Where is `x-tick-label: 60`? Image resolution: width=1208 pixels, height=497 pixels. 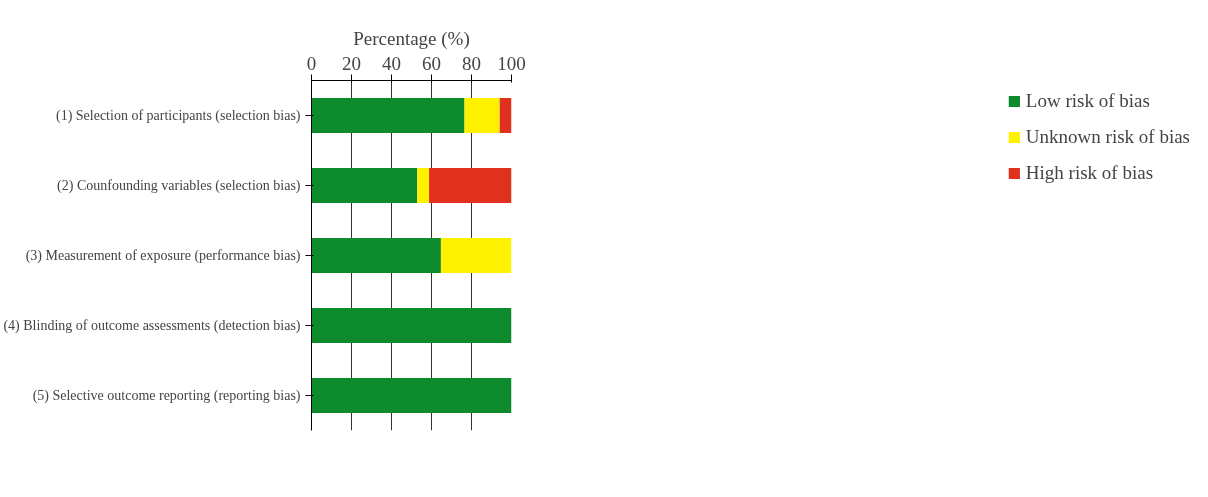
x-tick-label: 60 is located at coordinates (431, 63).